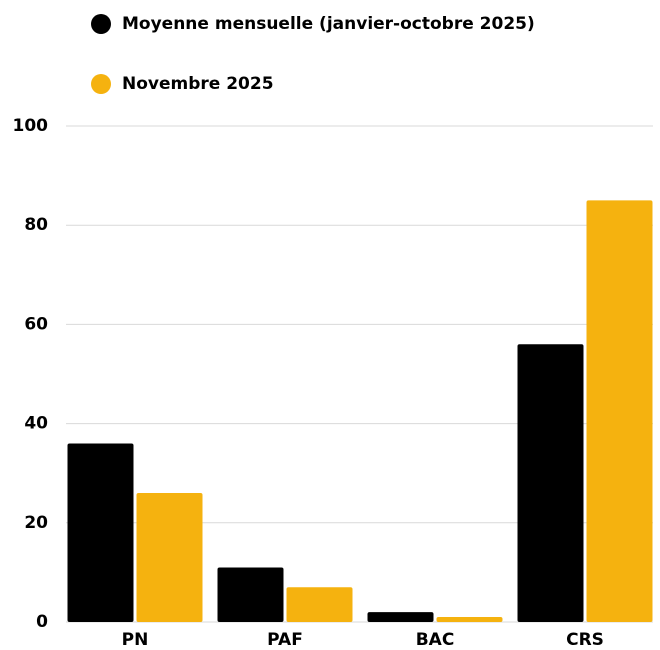  What do you see at coordinates (285, 640) in the screenshot?
I see `x-tick-label: PAF` at bounding box center [285, 640].